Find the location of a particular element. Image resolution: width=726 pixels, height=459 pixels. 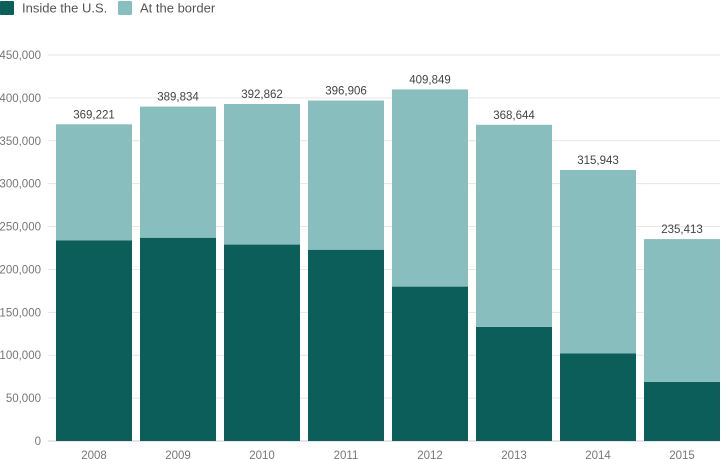

bar-total-label: 409,849 is located at coordinates (430, 80).